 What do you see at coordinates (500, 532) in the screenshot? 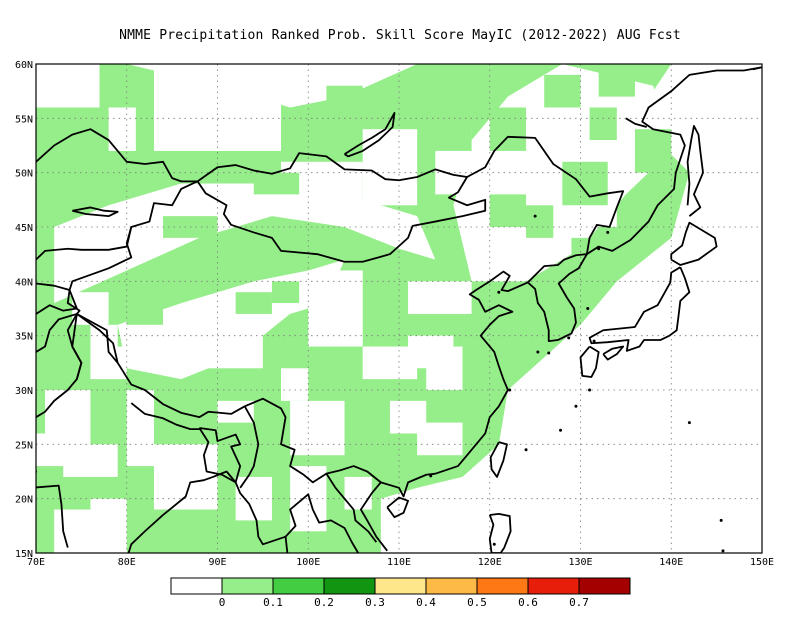
I see `coastline-luzon` at bounding box center [500, 532].